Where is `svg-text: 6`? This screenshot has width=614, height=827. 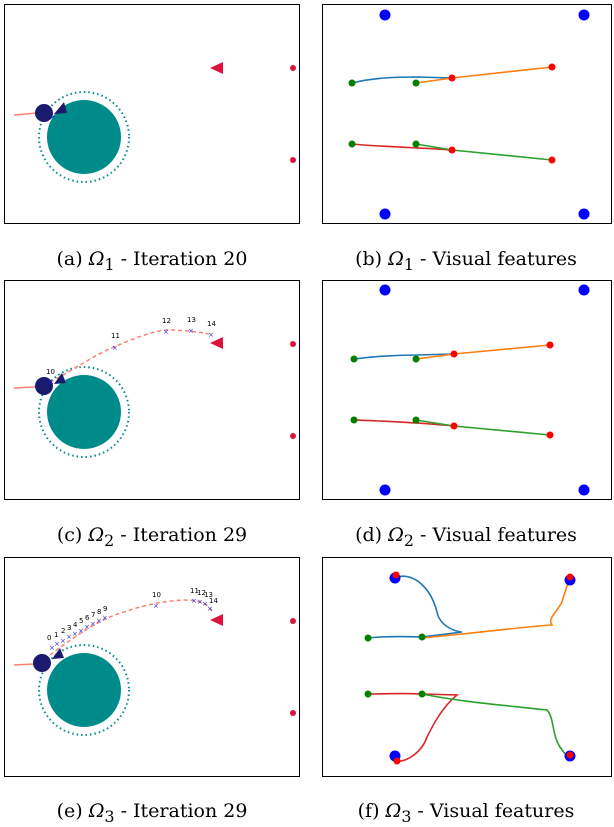
svg-text: 6 is located at coordinates (87, 618).